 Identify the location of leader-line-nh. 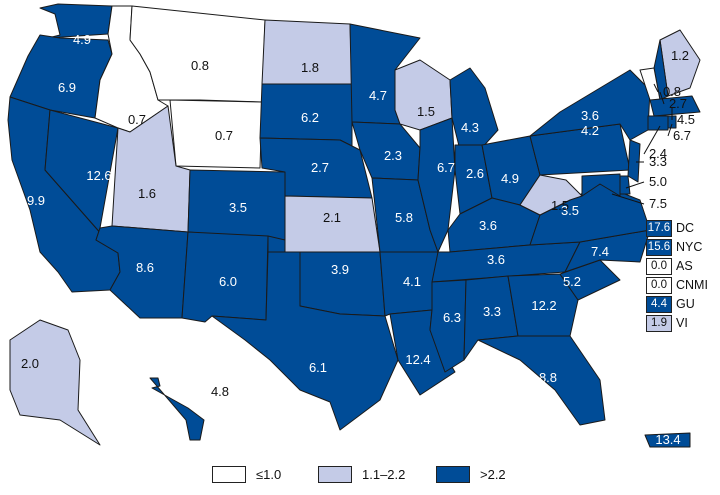
(662, 98).